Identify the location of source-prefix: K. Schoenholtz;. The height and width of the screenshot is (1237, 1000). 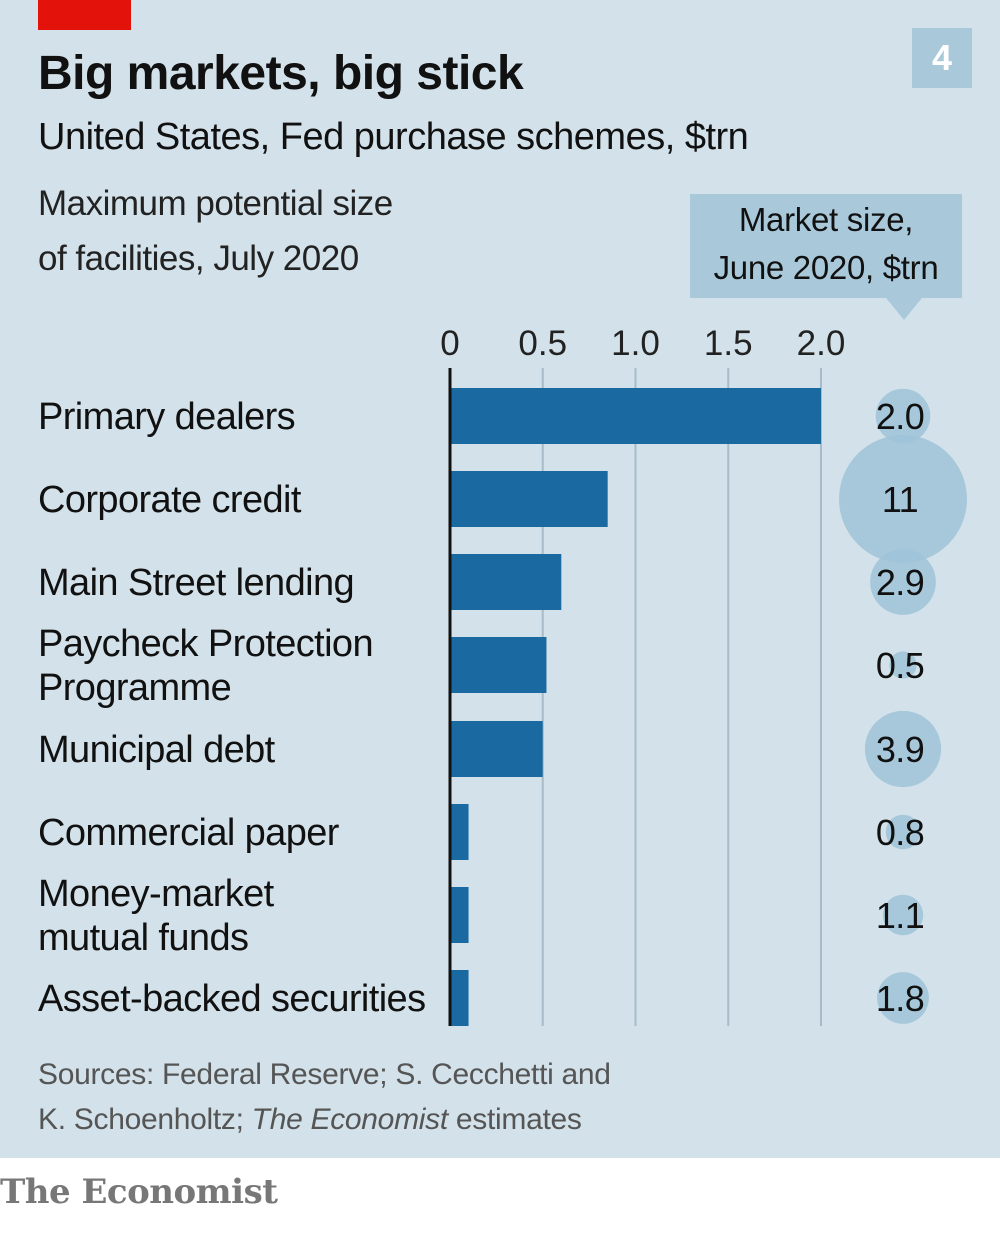
(145, 1119).